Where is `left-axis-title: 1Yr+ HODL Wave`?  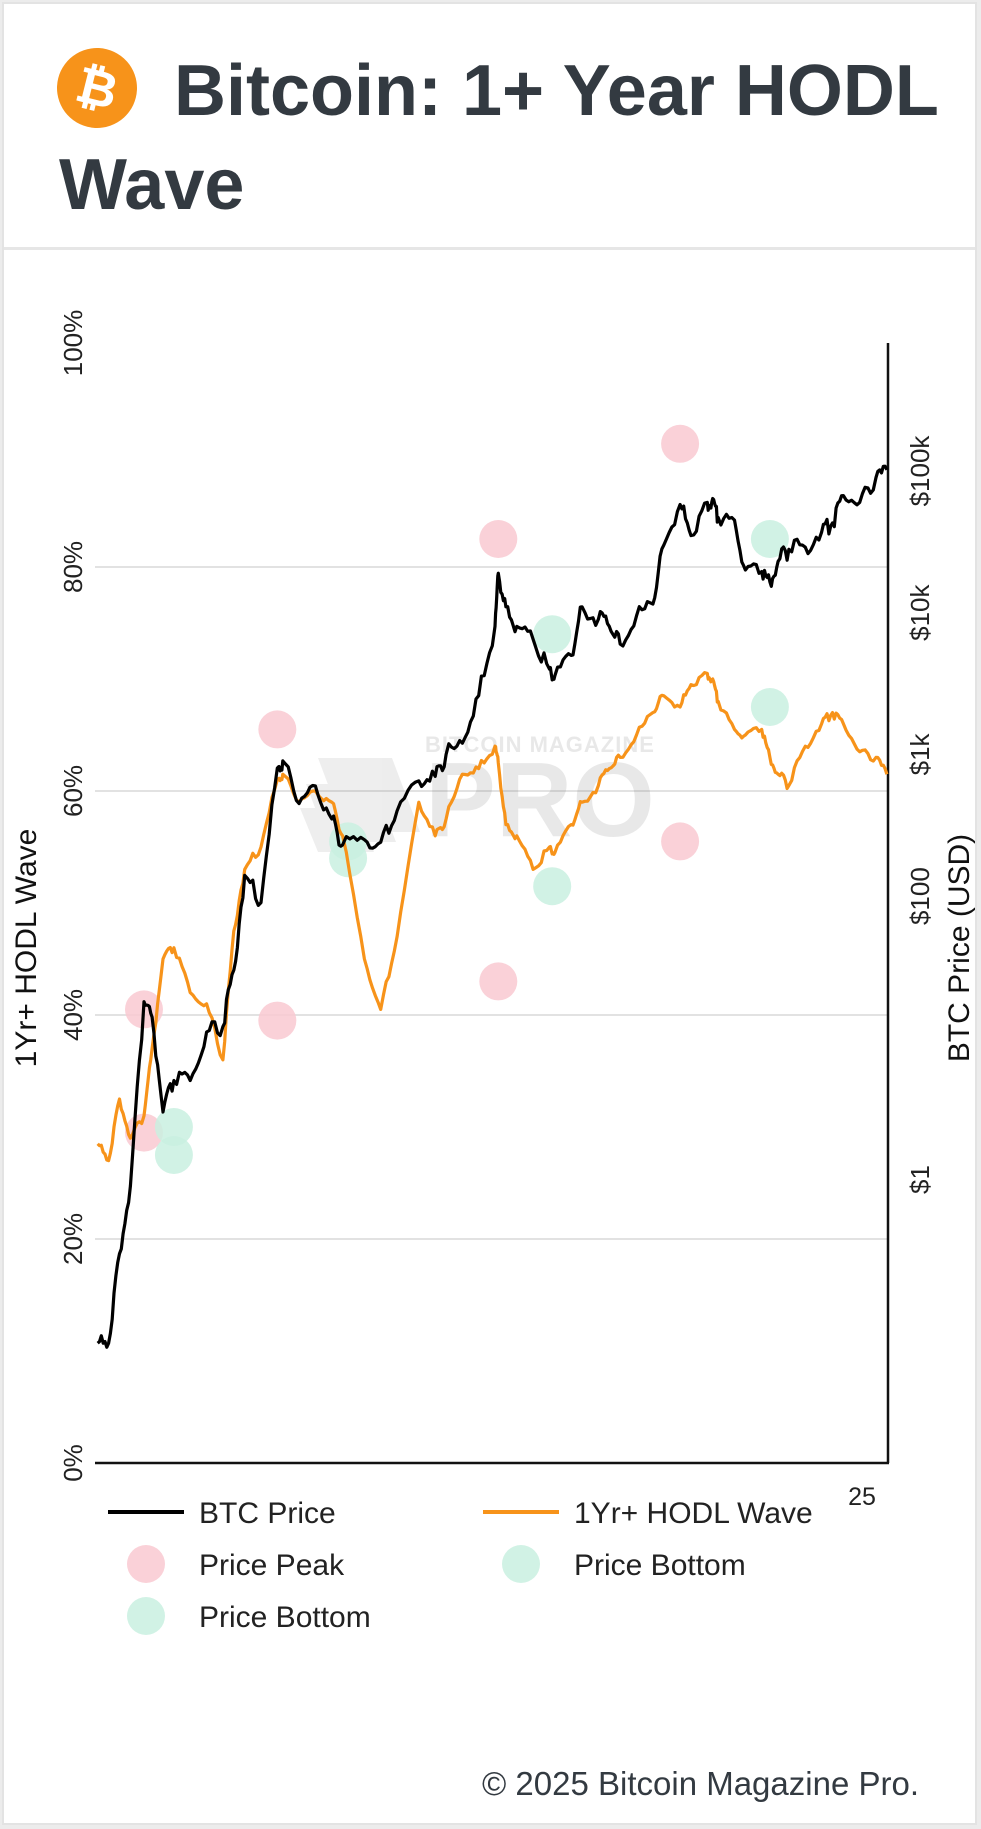 left-axis-title: 1Yr+ HODL Wave is located at coordinates (26, 948).